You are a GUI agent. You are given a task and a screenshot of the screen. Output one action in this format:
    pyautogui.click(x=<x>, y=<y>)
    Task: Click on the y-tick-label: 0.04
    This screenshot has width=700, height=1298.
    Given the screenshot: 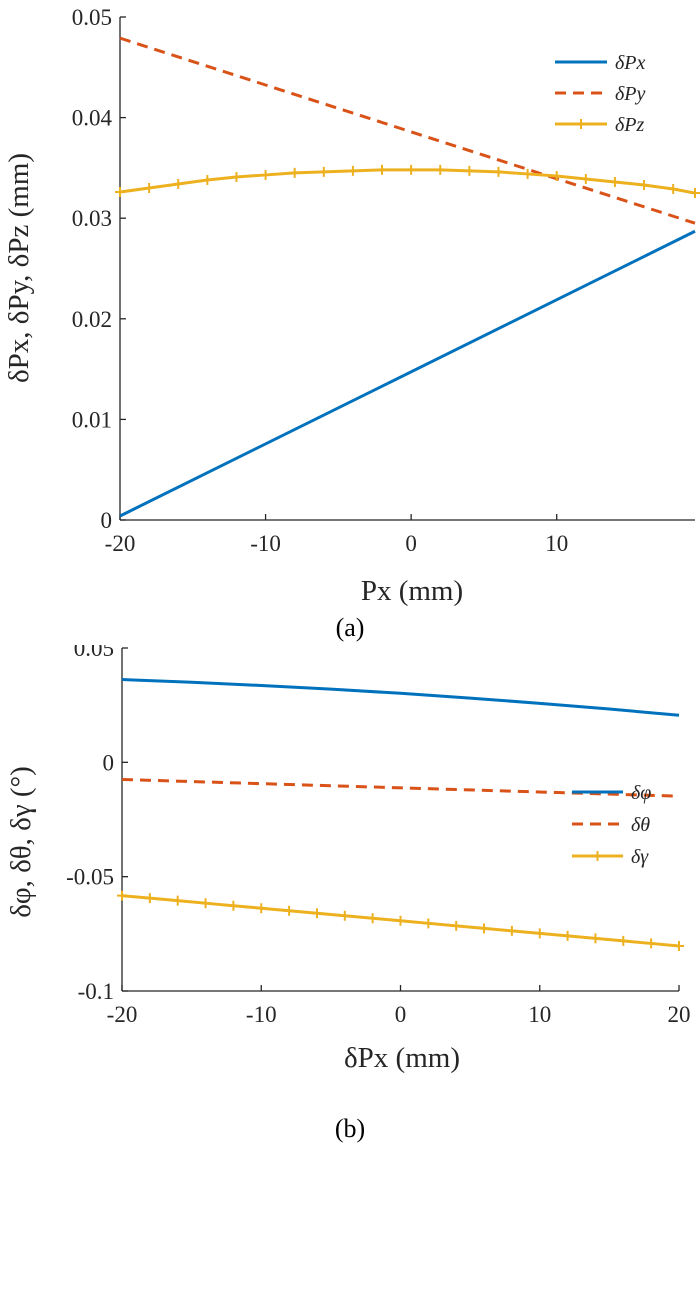 What is the action you would take?
    pyautogui.click(x=92, y=118)
    